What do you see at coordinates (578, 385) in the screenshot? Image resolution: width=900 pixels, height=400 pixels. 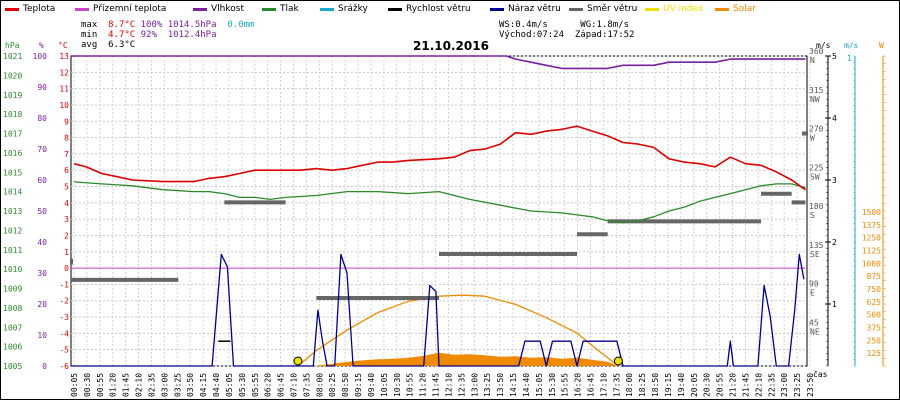 I see `x-tick-label: 16:20` at bounding box center [578, 385].